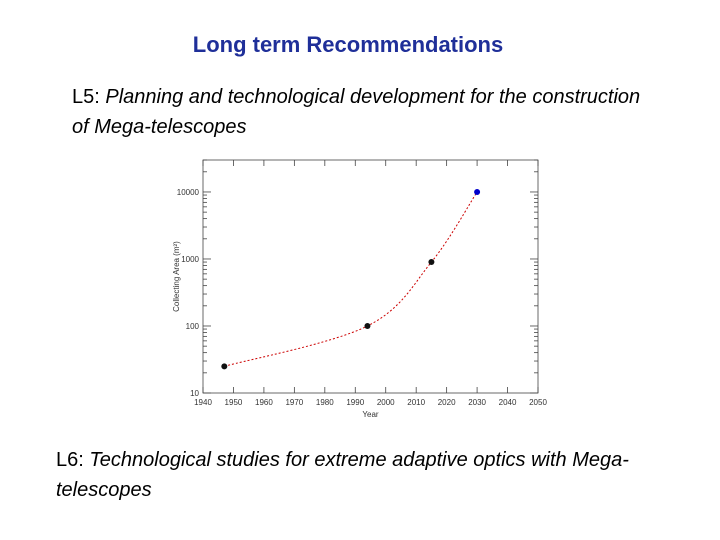 The image size is (720, 540). I want to click on trend-curve, so click(351, 279).